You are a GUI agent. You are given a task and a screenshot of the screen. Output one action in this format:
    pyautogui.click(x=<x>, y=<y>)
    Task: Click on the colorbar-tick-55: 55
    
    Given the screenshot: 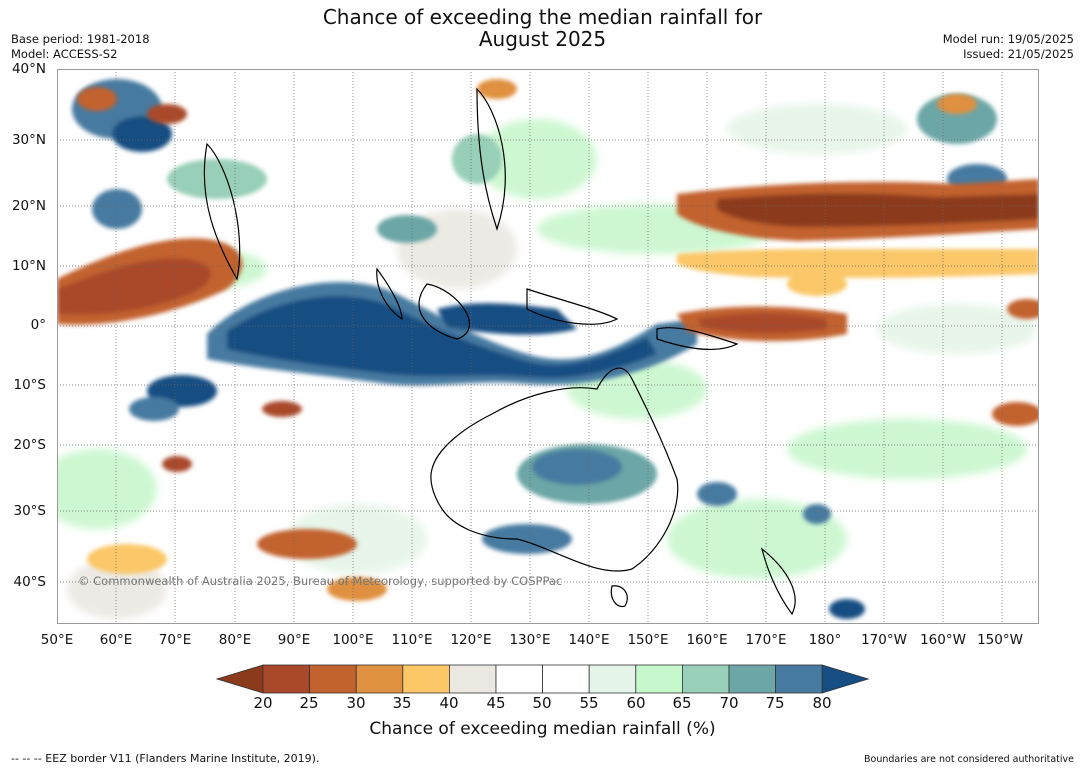 What is the action you would take?
    pyautogui.click(x=589, y=703)
    